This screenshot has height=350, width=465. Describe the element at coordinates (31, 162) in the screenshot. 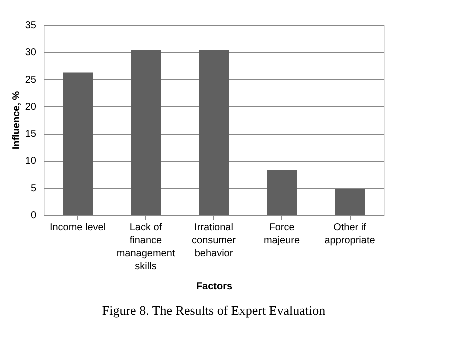

I see `y-tick-label: 10` at that location.